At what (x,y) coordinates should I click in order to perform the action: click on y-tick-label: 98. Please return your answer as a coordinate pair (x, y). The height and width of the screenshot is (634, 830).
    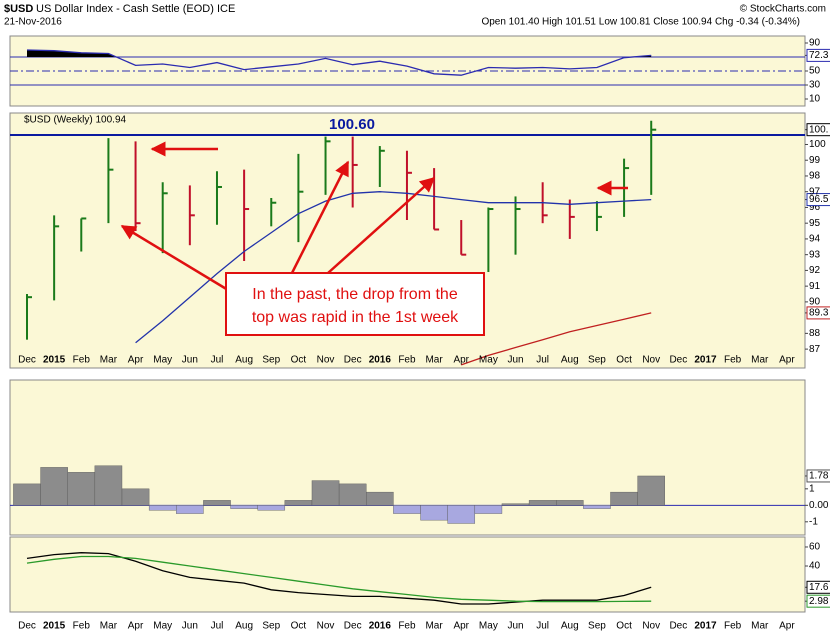
    Looking at the image, I should click on (815, 176).